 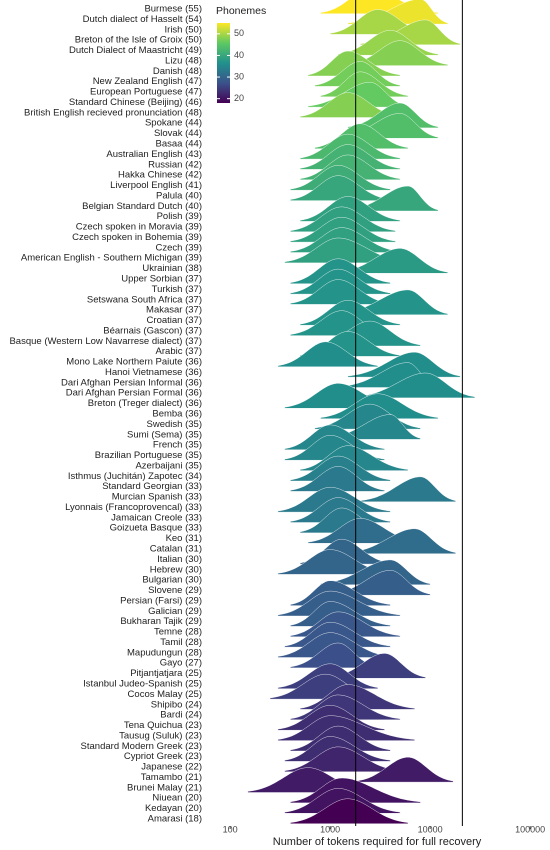 What do you see at coordinates (152, 330) in the screenshot?
I see `category-label: Béarnais (Gascon) (37)` at bounding box center [152, 330].